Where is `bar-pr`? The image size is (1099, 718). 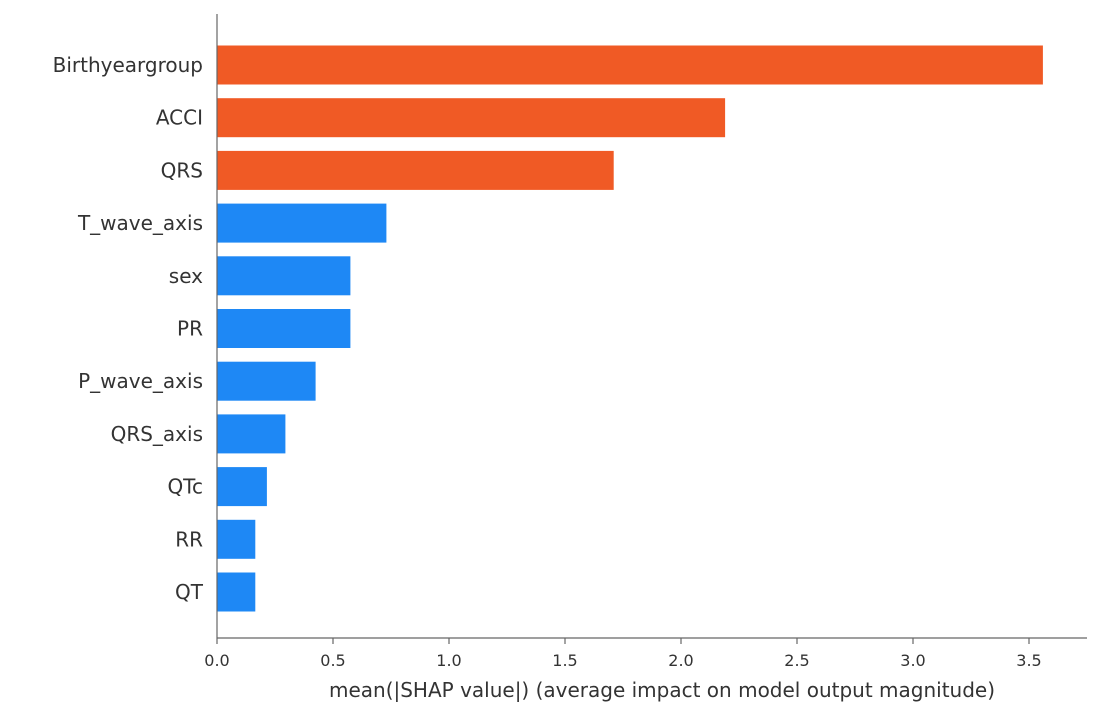 bar-pr is located at coordinates (284, 328).